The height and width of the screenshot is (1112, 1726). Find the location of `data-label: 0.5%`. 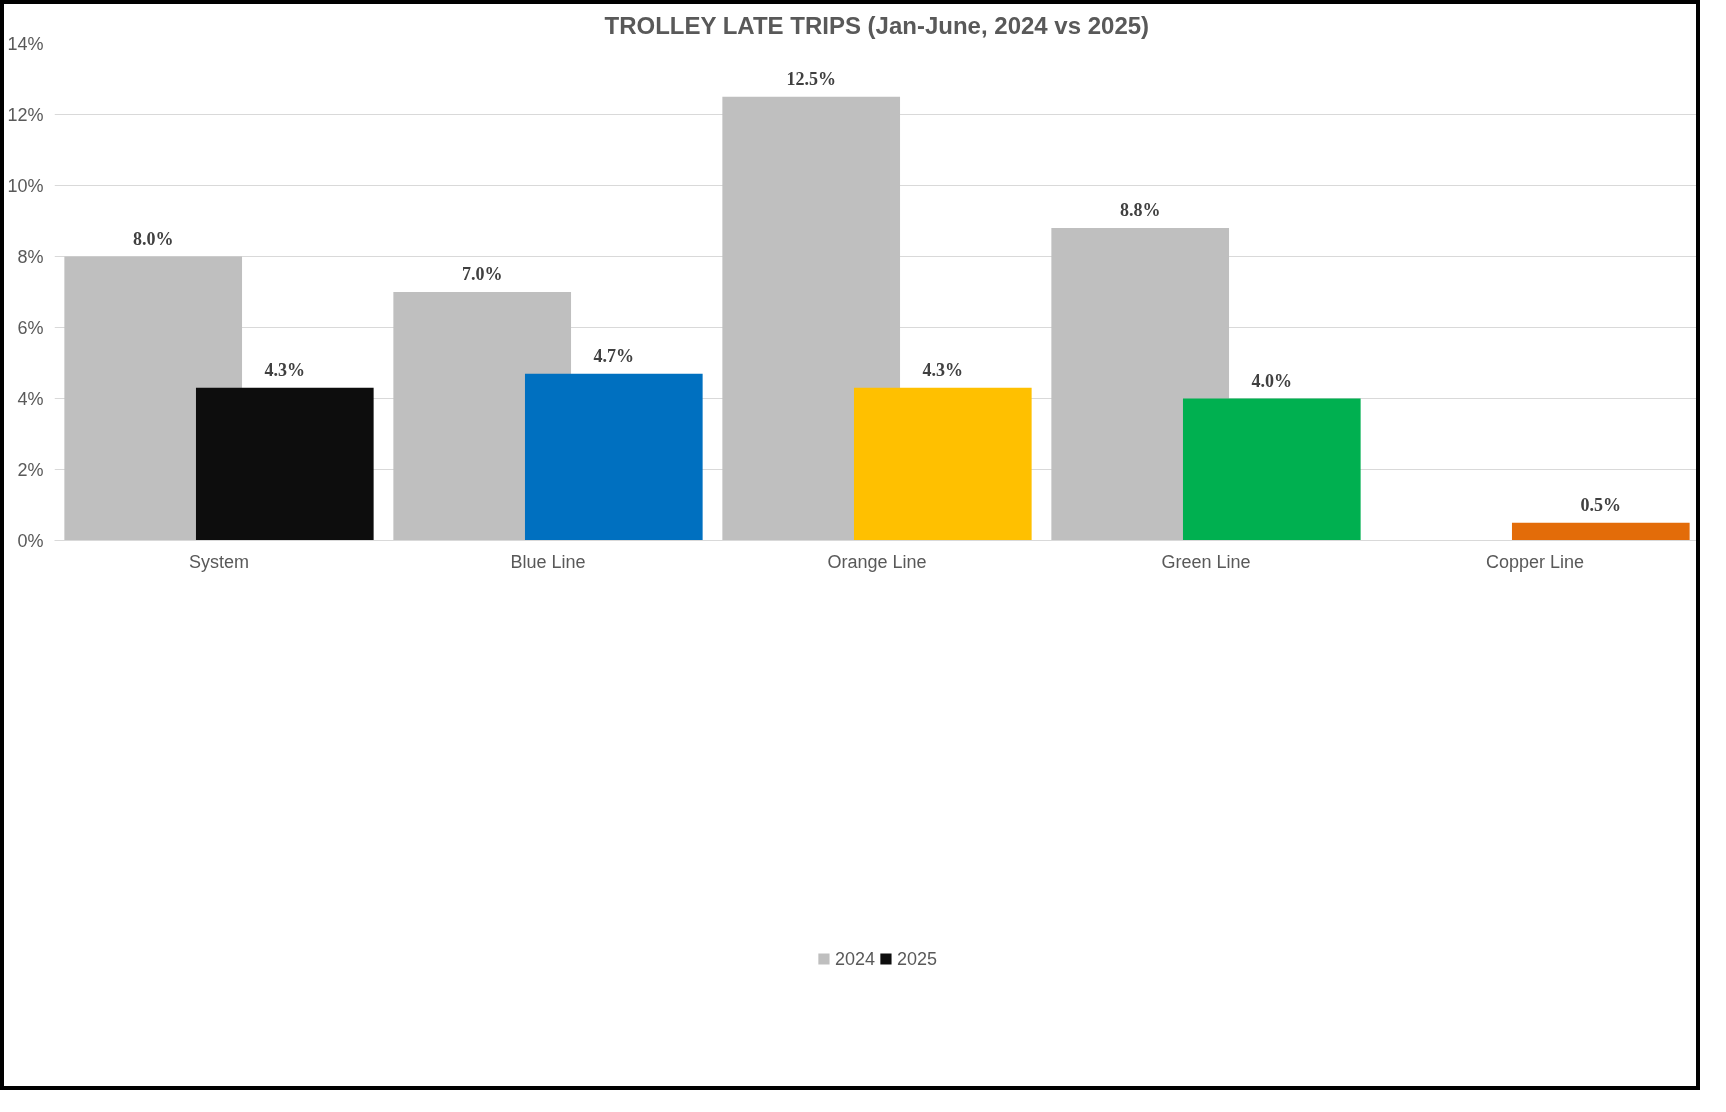

data-label: 0.5% is located at coordinates (1601, 504).